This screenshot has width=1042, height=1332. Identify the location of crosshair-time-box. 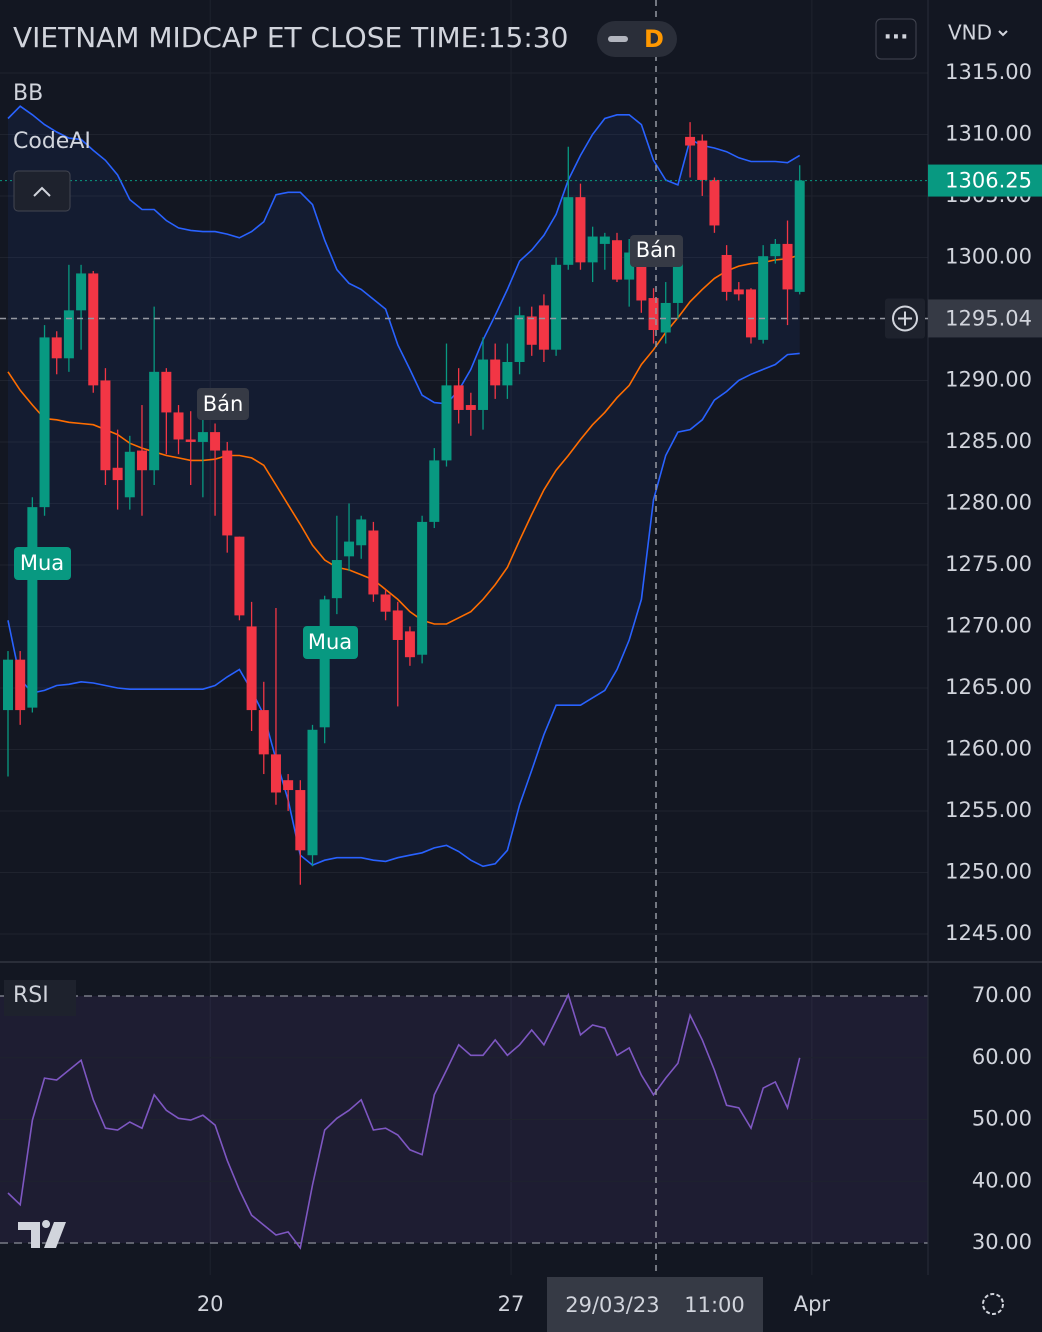
(655, 1304).